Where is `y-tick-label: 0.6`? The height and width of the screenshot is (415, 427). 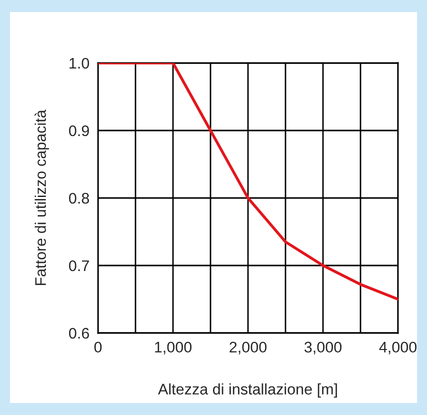
y-tick-label: 0.6 is located at coordinates (79, 333).